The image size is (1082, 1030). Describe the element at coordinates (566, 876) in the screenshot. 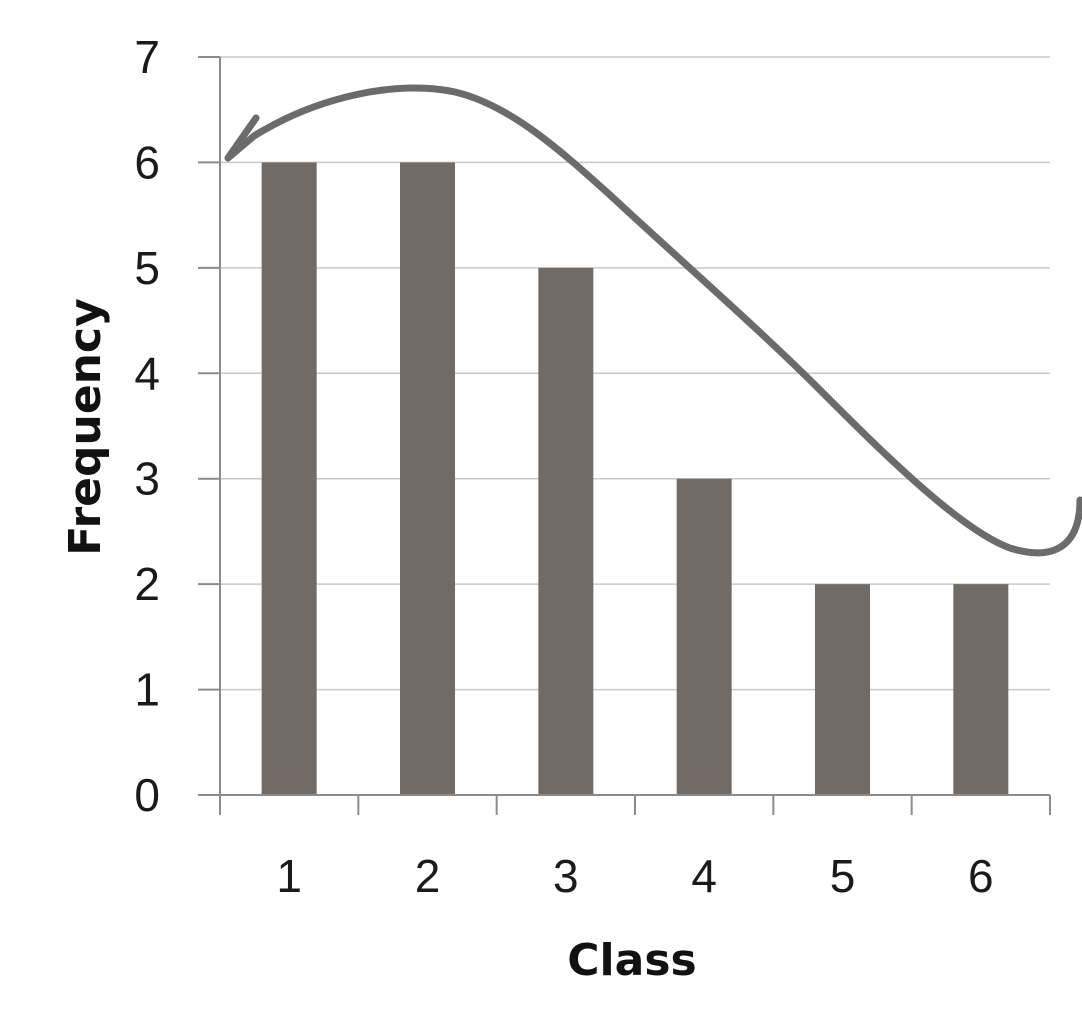

I see `x-tick-label-3: 3` at that location.